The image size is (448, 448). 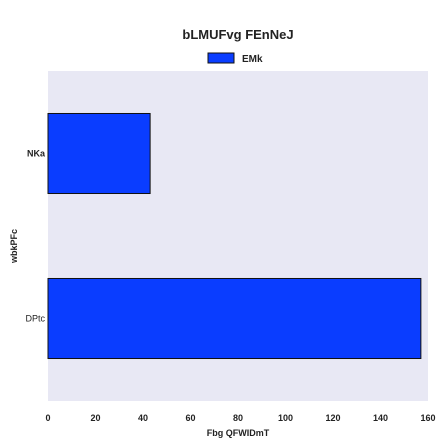 I want to click on x-tick-label-140: 140, so click(x=380, y=418).